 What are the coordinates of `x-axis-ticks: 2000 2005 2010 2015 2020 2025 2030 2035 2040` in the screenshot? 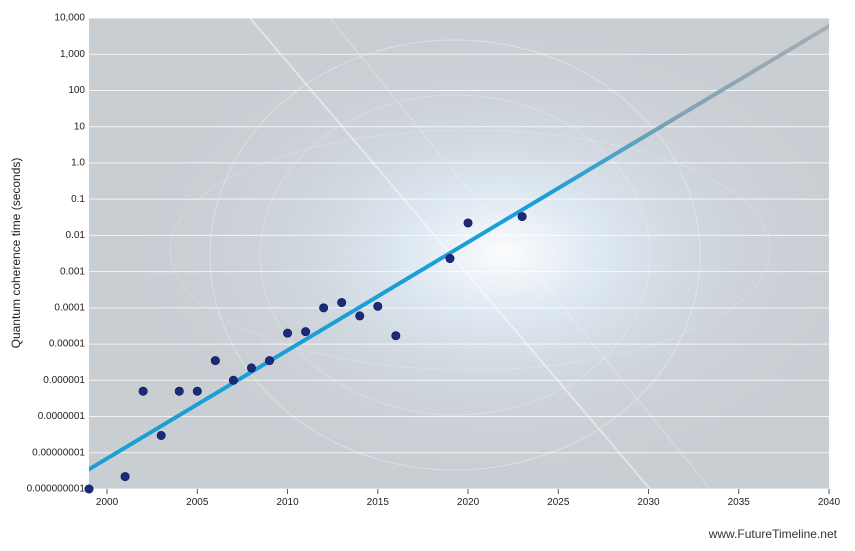 It's located at (468, 498).